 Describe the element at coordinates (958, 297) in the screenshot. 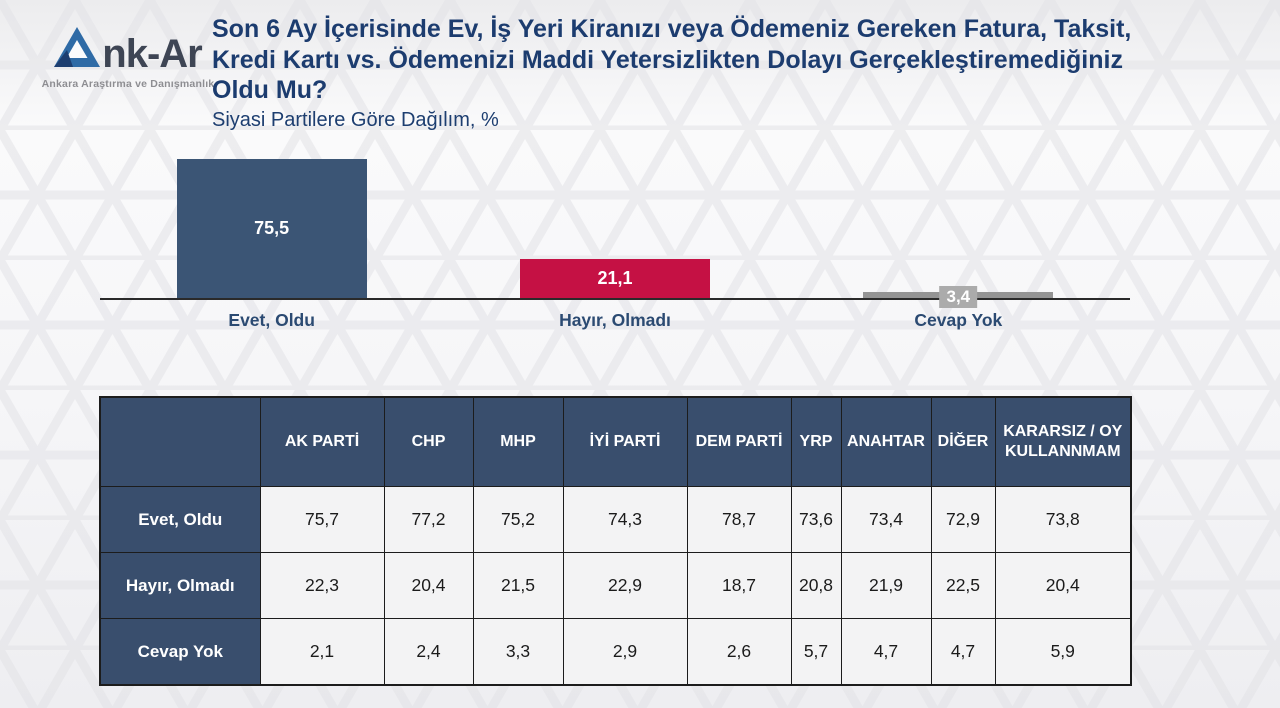

I see `bar-value-badge: 3,4` at that location.